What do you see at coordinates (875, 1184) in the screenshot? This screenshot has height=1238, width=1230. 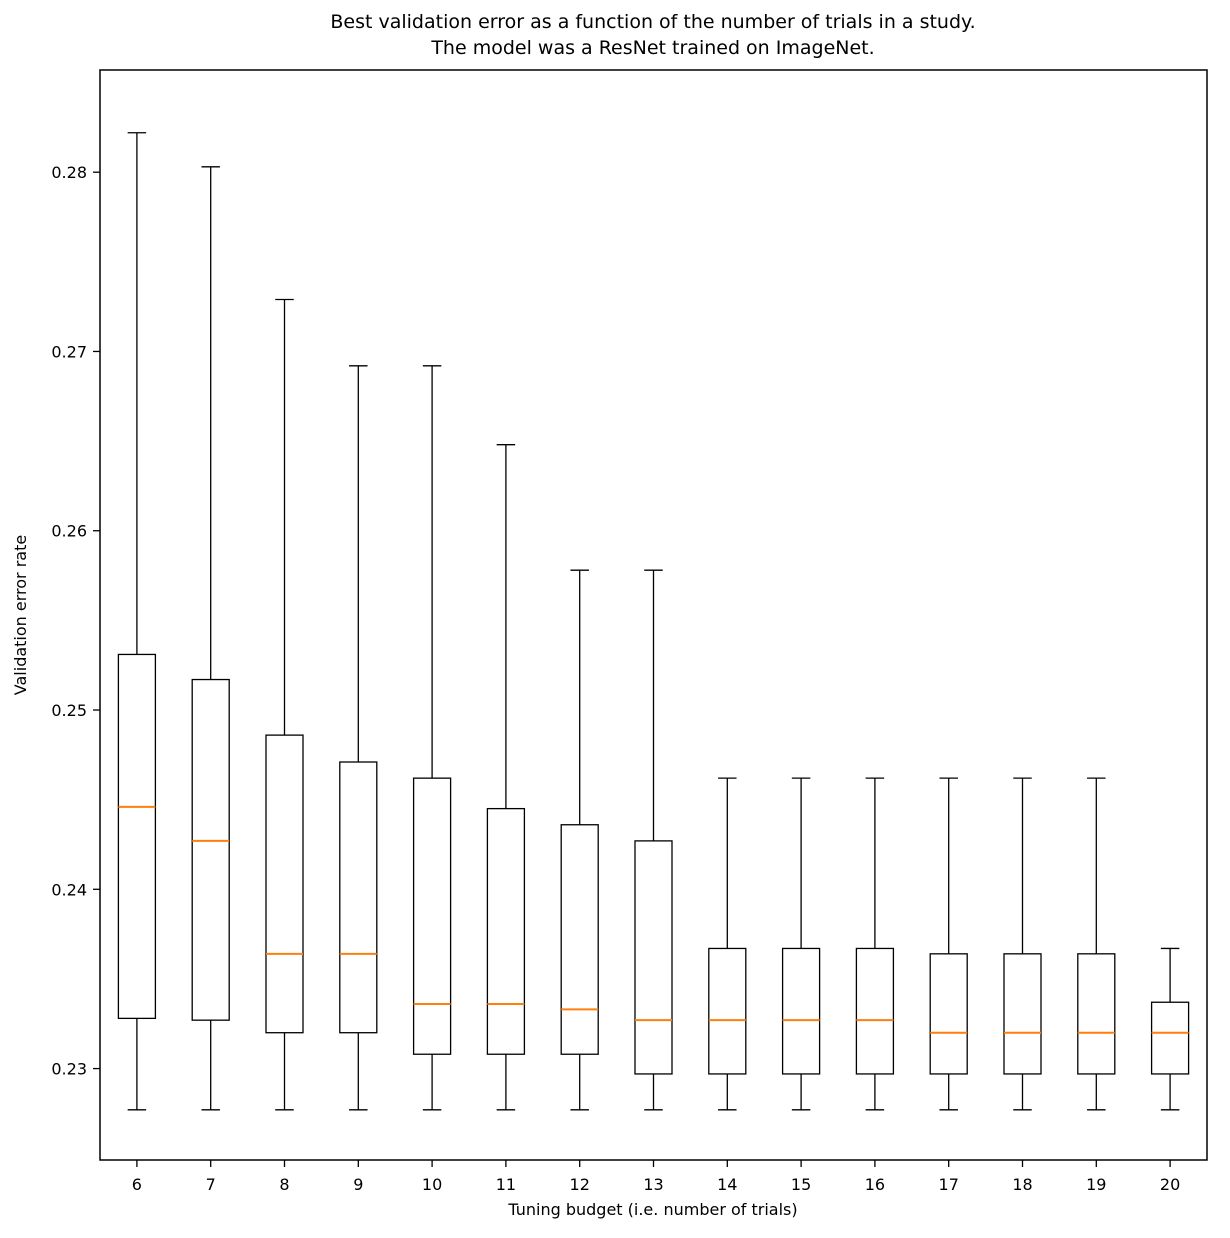 I see `x-tick-label: 16` at bounding box center [875, 1184].